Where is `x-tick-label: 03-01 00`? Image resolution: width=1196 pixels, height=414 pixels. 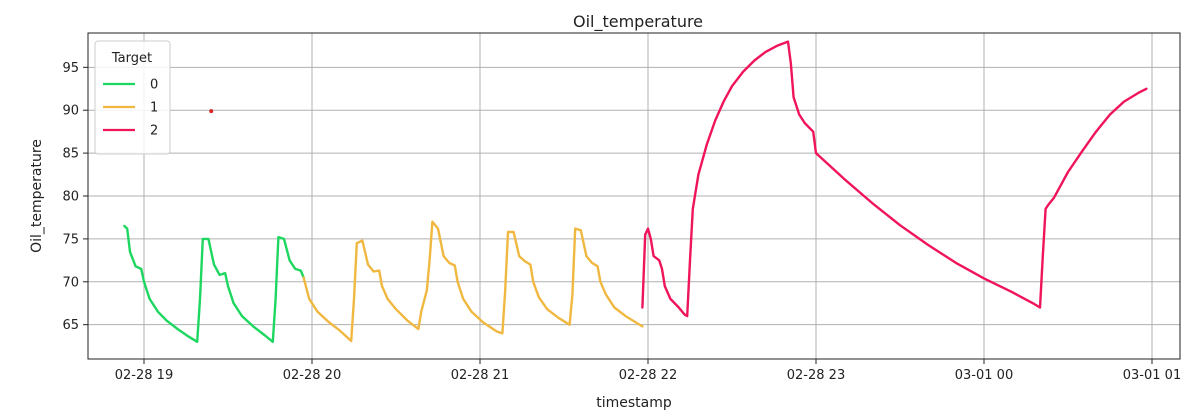
x-tick-label: 03-01 00 is located at coordinates (984, 375).